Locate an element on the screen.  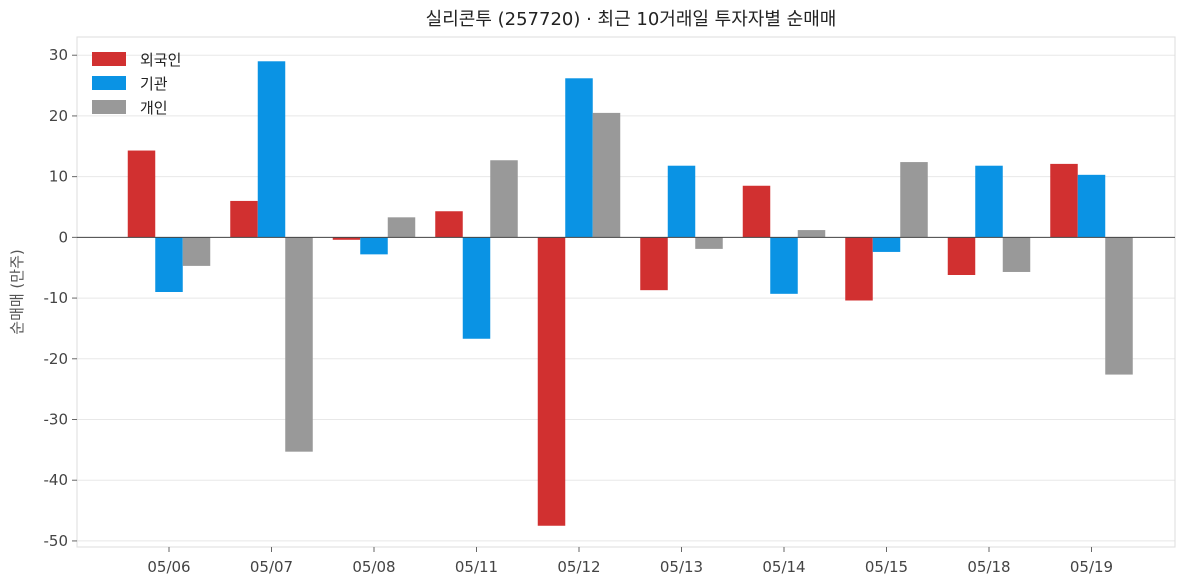
chart-title: 실리콘투 (257720) · 최근 10거래일 투자자별 순매매 is located at coordinates (631, 19).